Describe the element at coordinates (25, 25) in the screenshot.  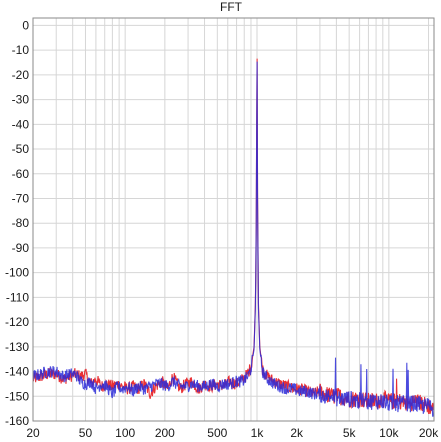
I see `y-tick-label: 0` at that location.